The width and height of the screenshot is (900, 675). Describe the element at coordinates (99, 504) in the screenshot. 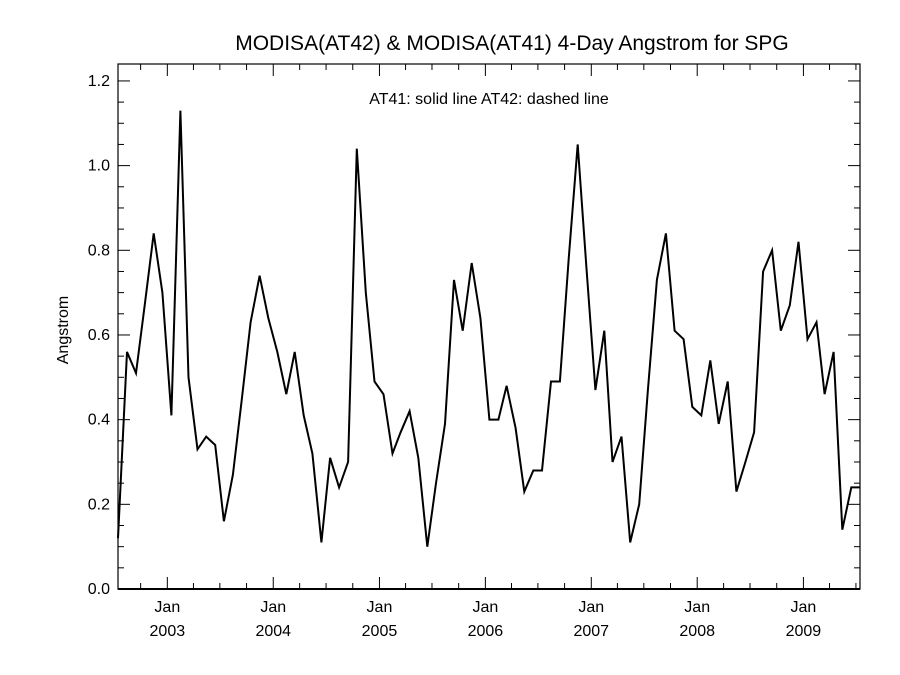

I see `y-tick-label: 0.2` at that location.